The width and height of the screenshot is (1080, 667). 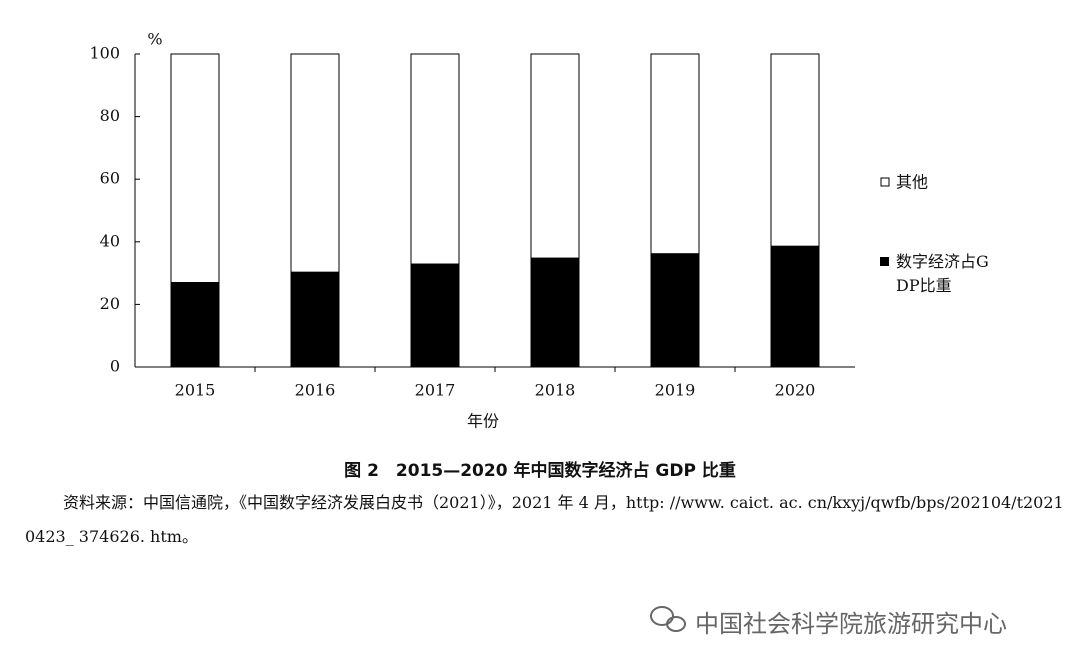 I want to click on y-tick-label: 20, so click(x=110, y=303).